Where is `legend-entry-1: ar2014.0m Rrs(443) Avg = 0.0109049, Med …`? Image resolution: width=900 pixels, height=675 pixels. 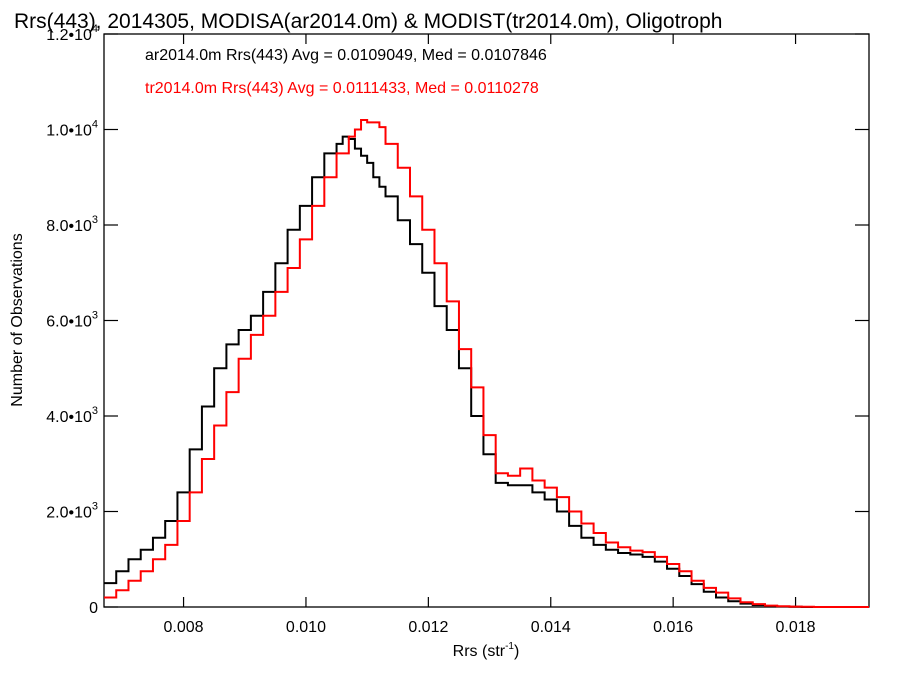 legend-entry-1: ar2014.0m Rrs(443) Avg = 0.0109049, Med … is located at coordinates (346, 55).